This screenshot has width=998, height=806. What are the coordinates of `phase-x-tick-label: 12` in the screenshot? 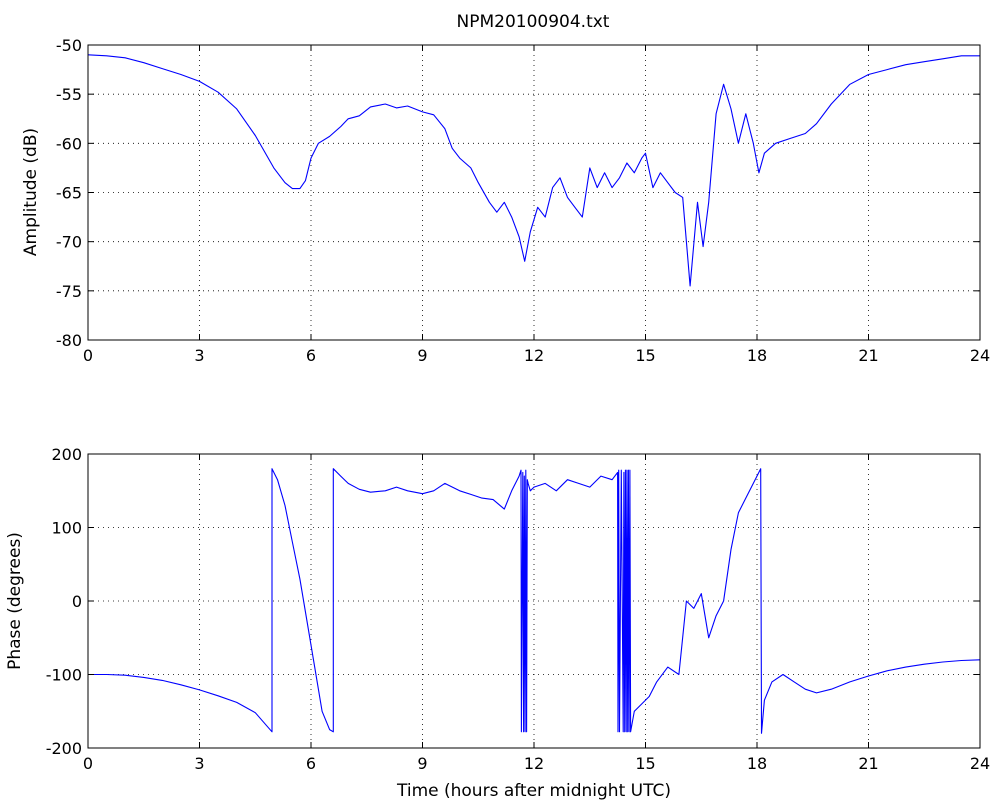 It's located at (534, 763).